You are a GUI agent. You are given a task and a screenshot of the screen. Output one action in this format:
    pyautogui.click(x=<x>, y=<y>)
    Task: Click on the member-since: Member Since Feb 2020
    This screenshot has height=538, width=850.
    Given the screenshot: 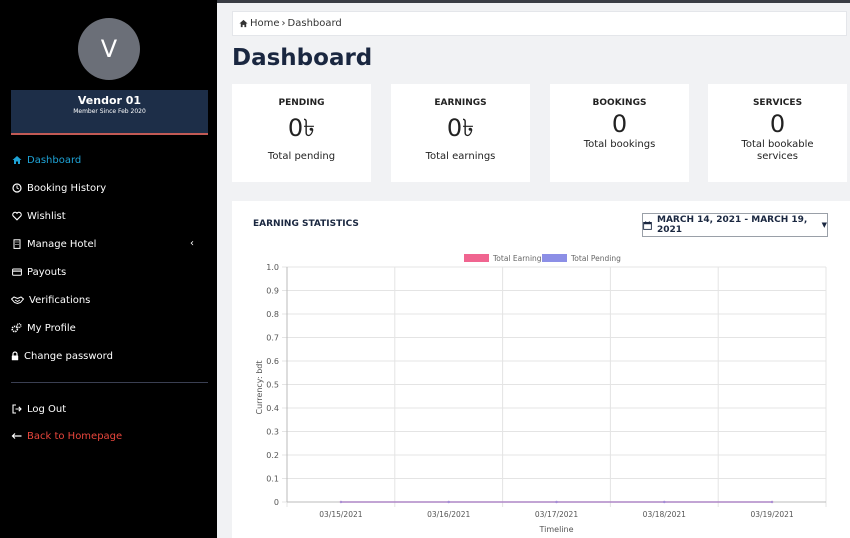 What is the action you would take?
    pyautogui.click(x=109, y=111)
    